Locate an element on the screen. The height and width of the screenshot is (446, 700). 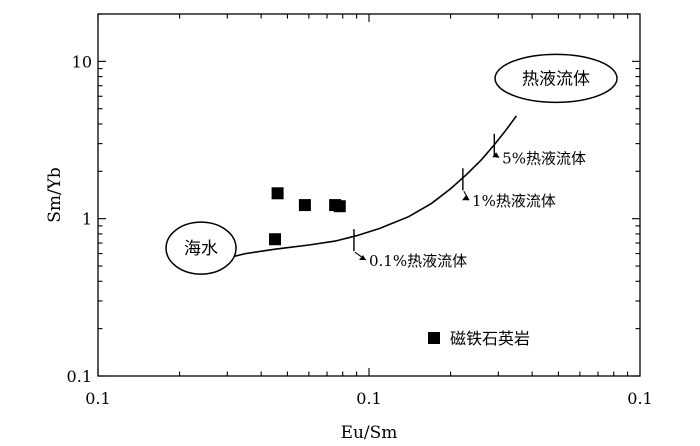
end-member-label: 海水 is located at coordinates (201, 249).